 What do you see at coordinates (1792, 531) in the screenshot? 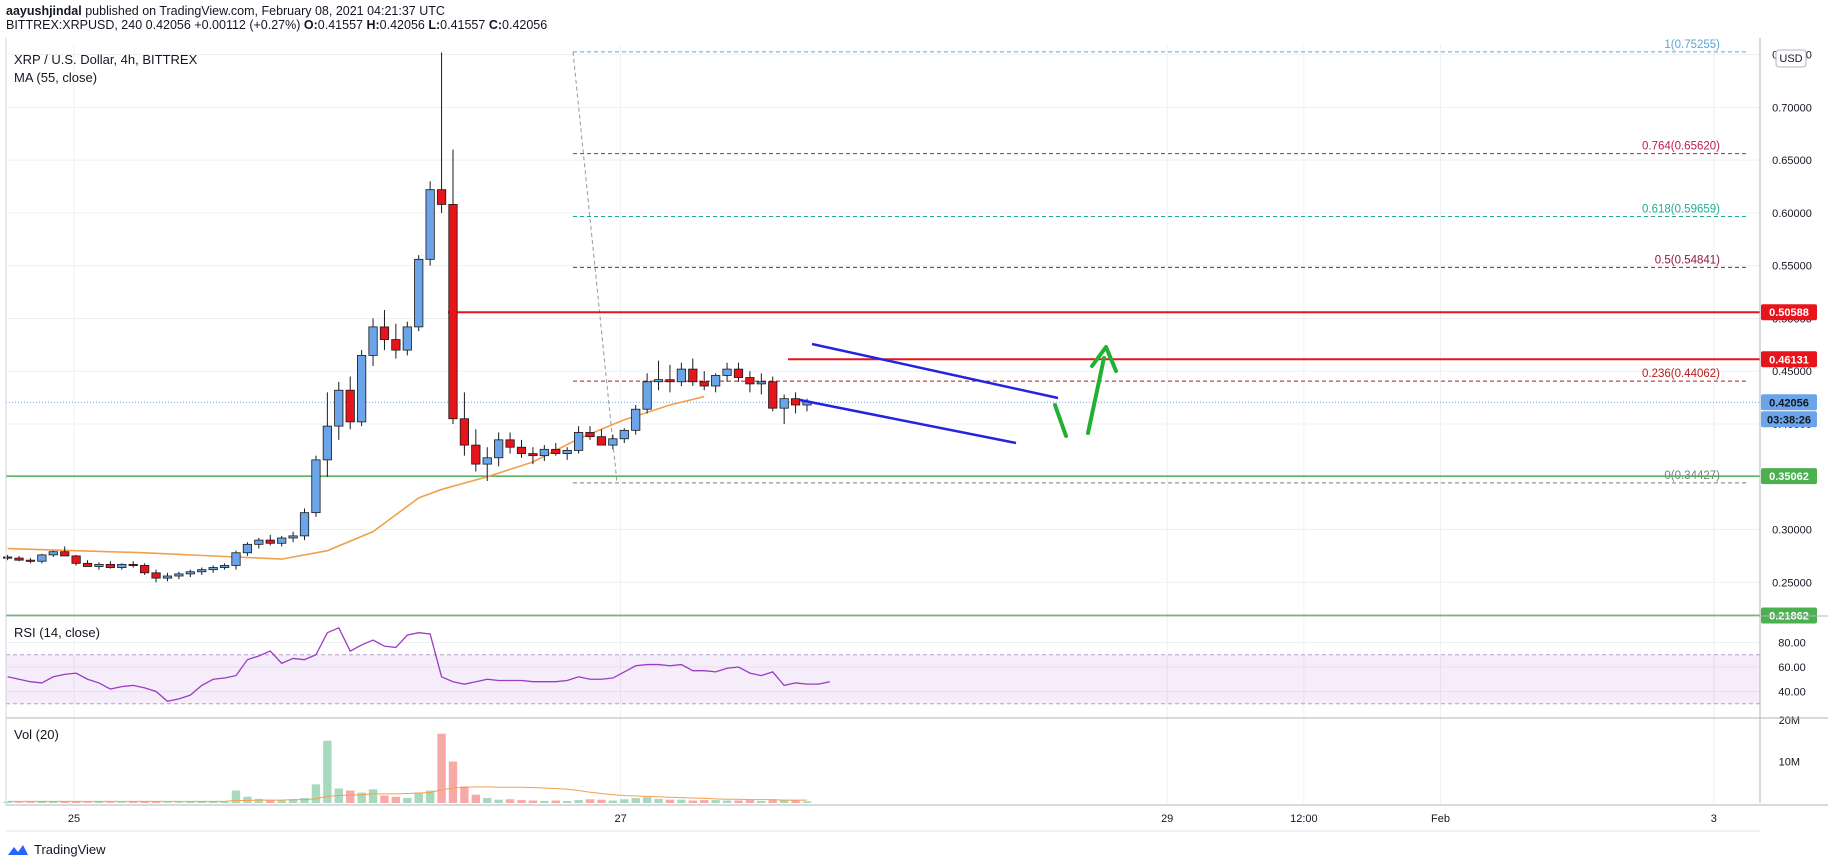
I see `price-tick-label: 0.30000` at bounding box center [1792, 531].